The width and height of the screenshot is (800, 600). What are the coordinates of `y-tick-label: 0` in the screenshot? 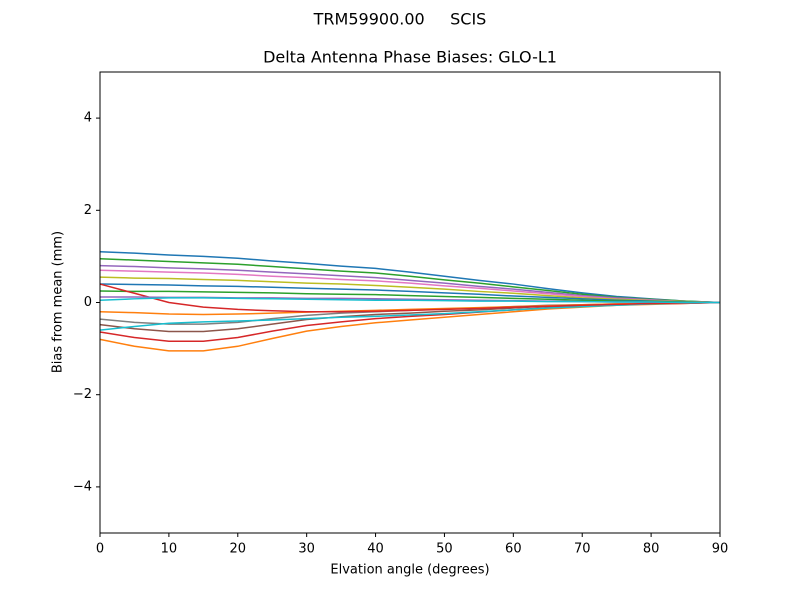 It's located at (88, 302).